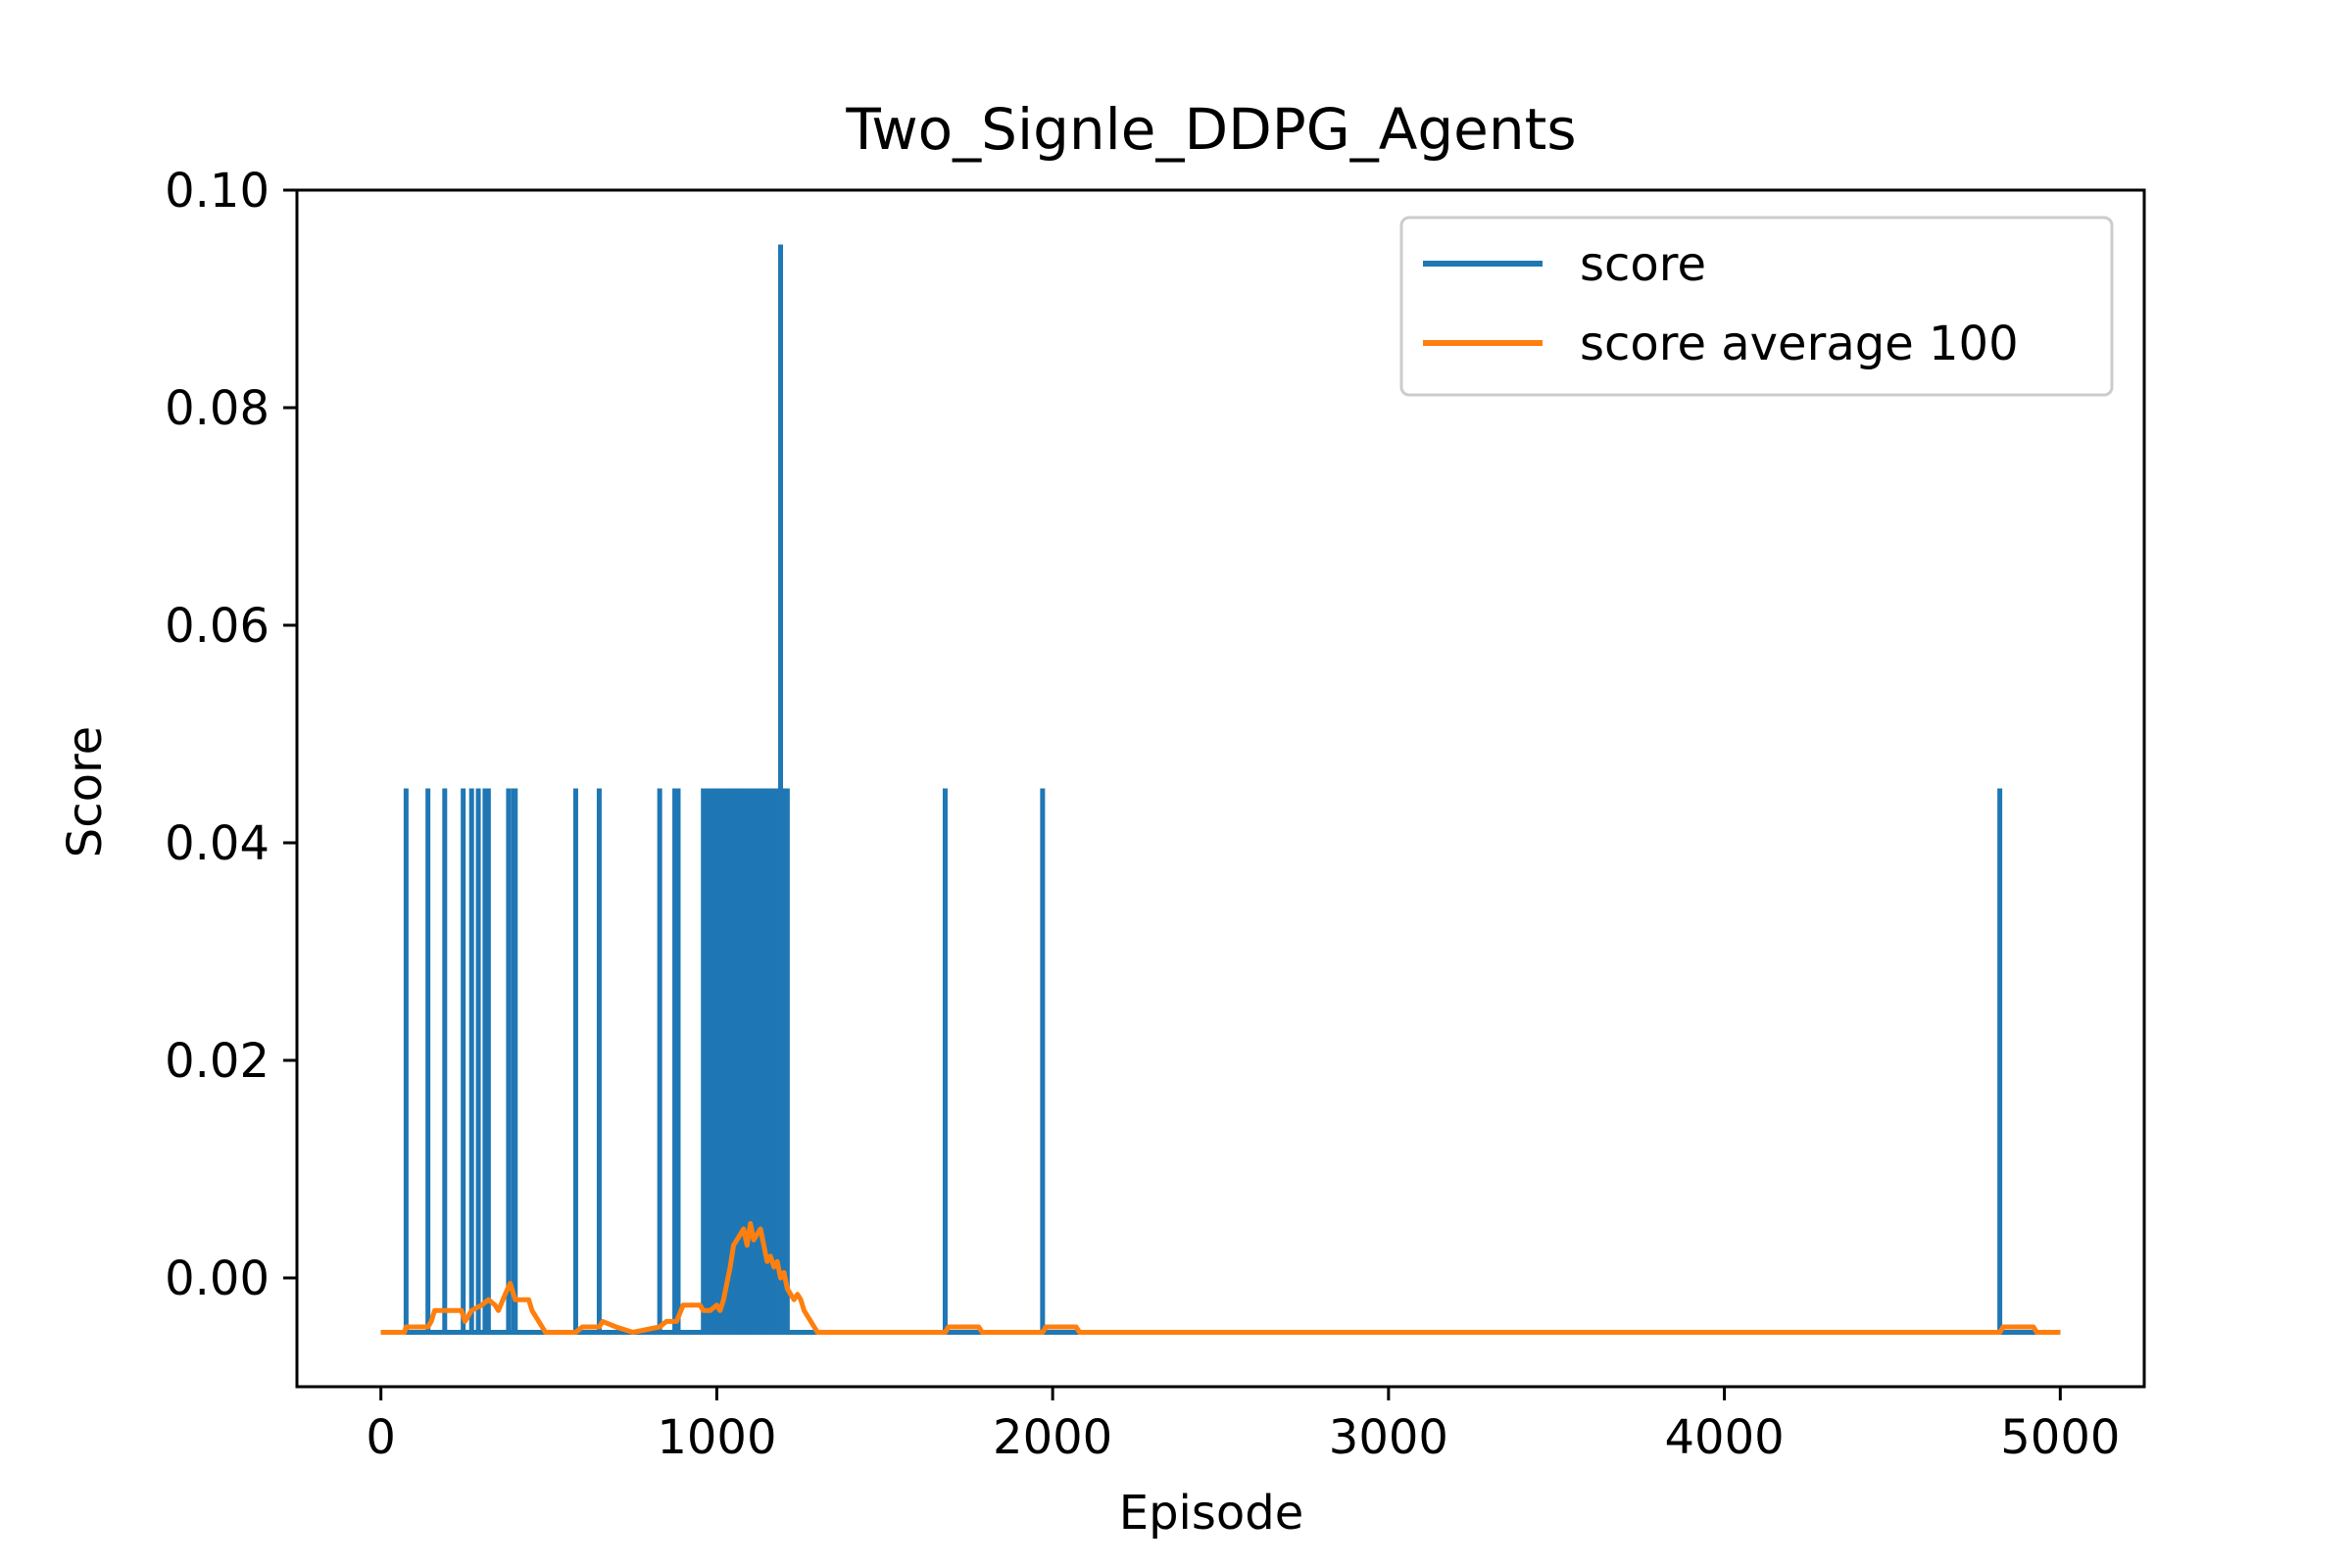 This screenshot has width=2352, height=1568. Describe the element at coordinates (217, 843) in the screenshot. I see `y-tick-label: 0.04` at that location.